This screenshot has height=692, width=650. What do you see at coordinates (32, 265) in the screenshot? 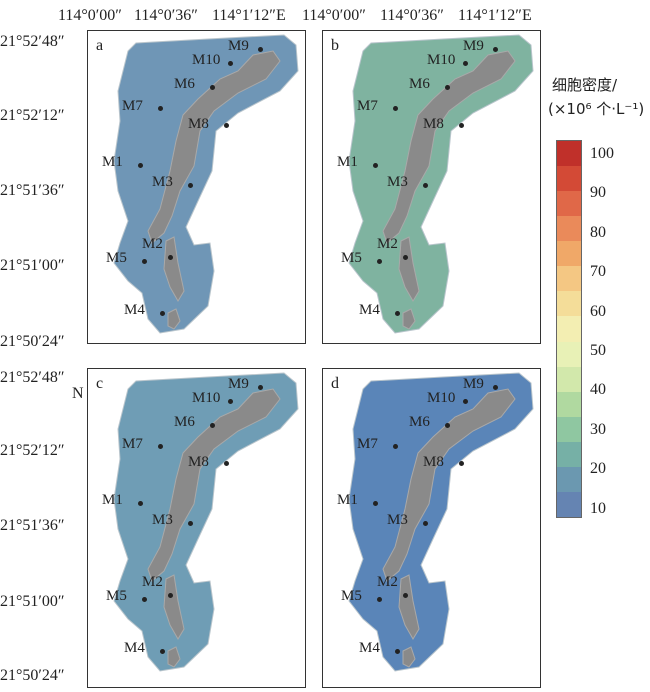
I see `lat-label: 21°51′00″` at bounding box center [32, 265].